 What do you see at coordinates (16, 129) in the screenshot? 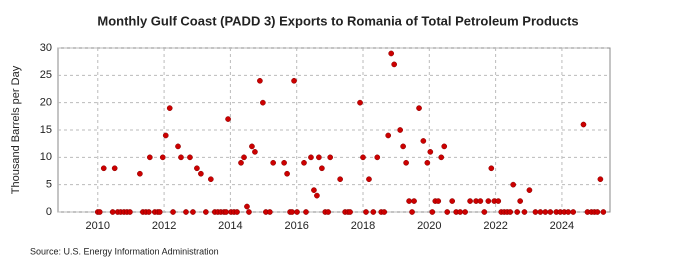
I see `y-axis-label: Thousand Barrels per Day` at bounding box center [16, 129].